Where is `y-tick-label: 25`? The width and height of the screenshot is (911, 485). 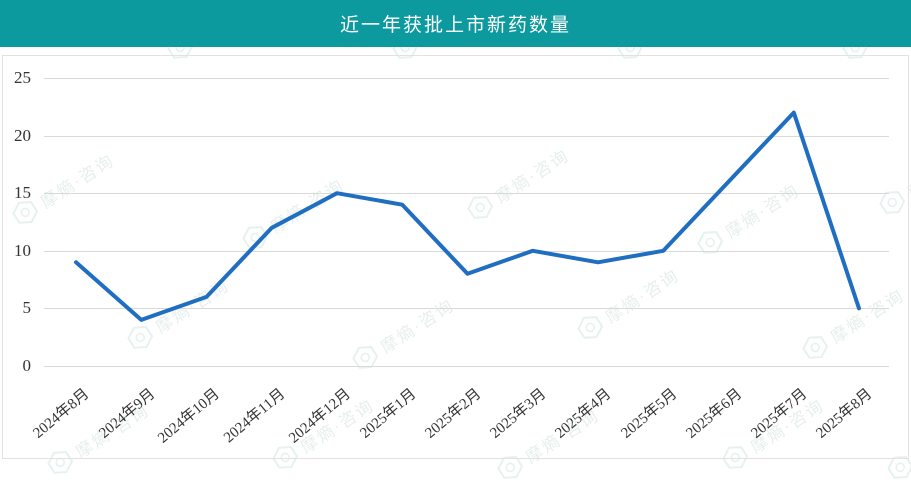
y-tick-label: 25 is located at coordinates (22, 77).